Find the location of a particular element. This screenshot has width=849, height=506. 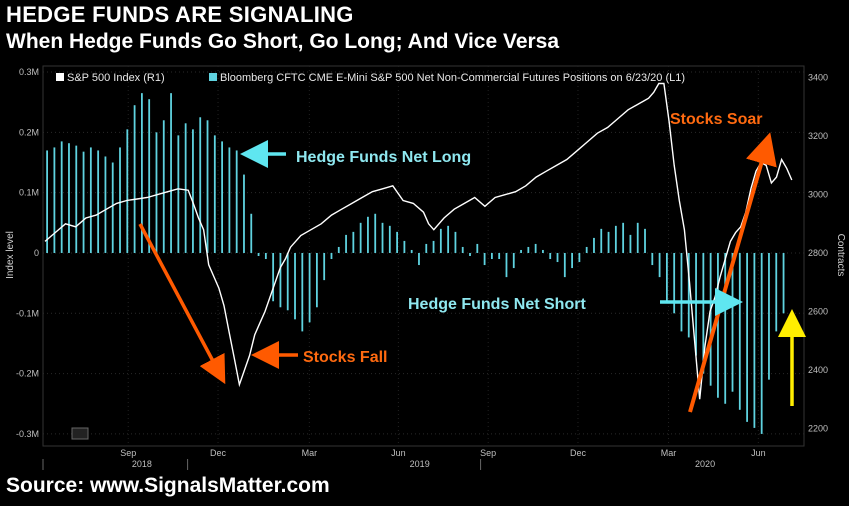

annotation-stocks-soar: Stocks Soar is located at coordinates (716, 119).